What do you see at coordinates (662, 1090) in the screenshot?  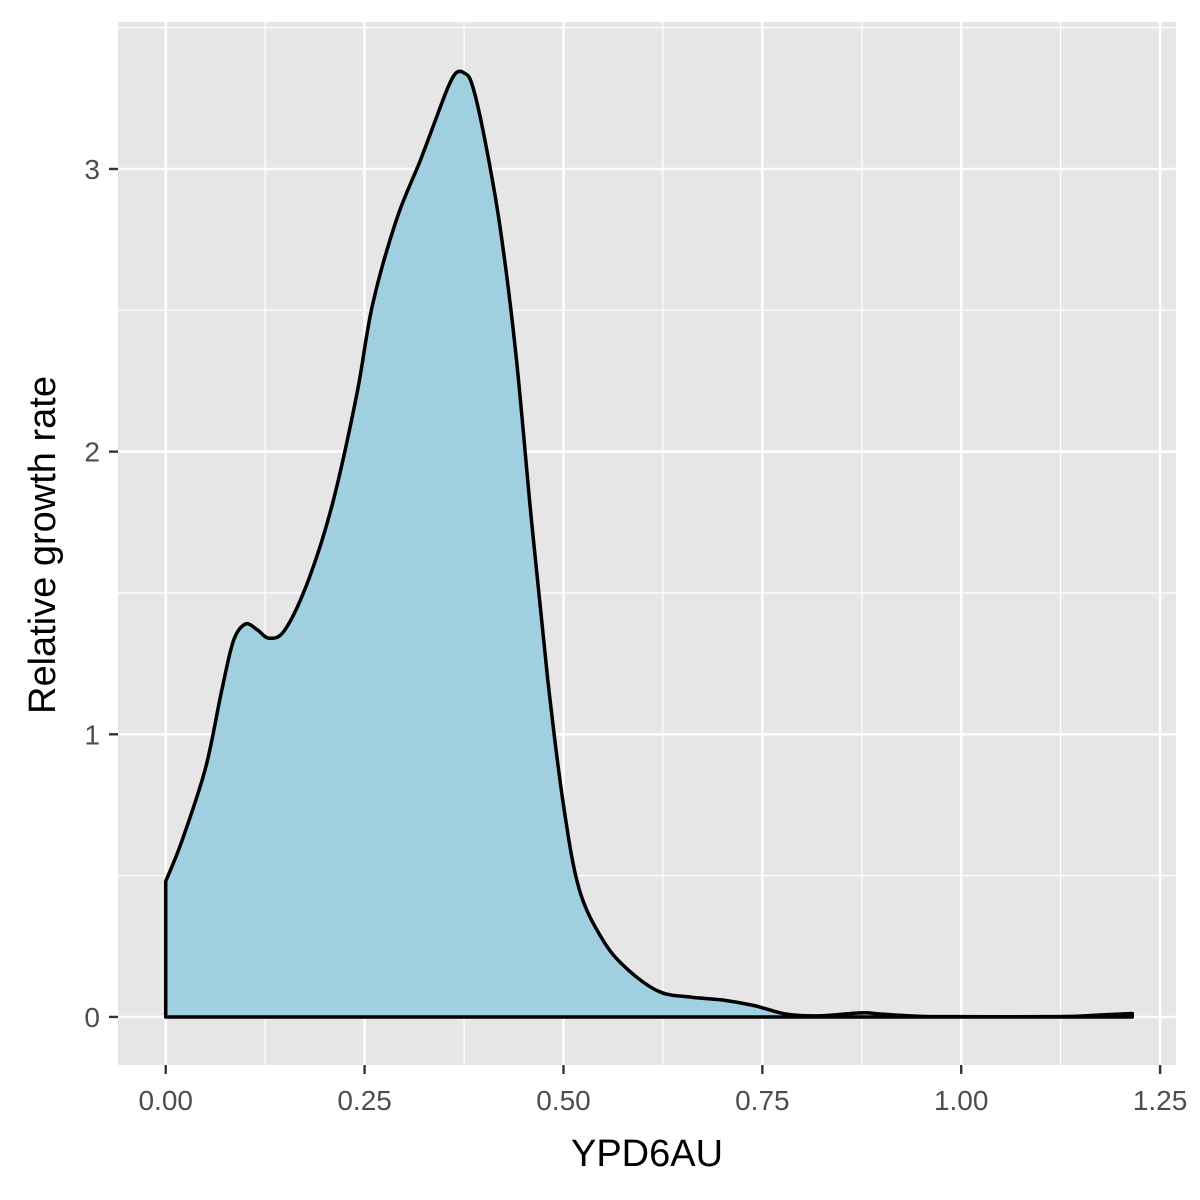 I see `x-axis-ticks: 0.00 0.25 0.50 0.75 1.00 1.25` at bounding box center [662, 1090].